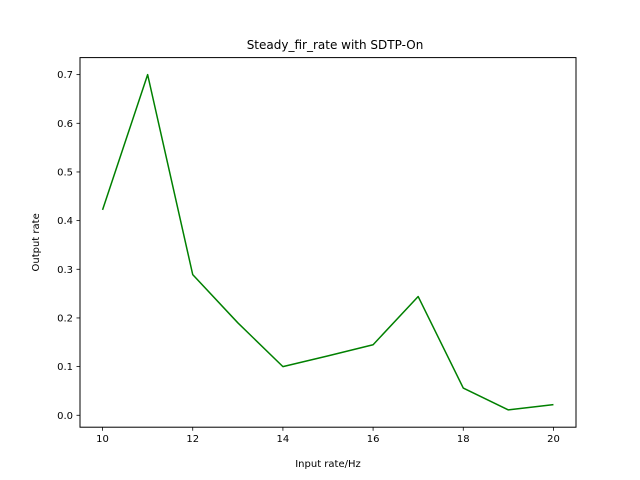 The height and width of the screenshot is (480, 640). I want to click on y-tick-label: 0.7, so click(65, 75).